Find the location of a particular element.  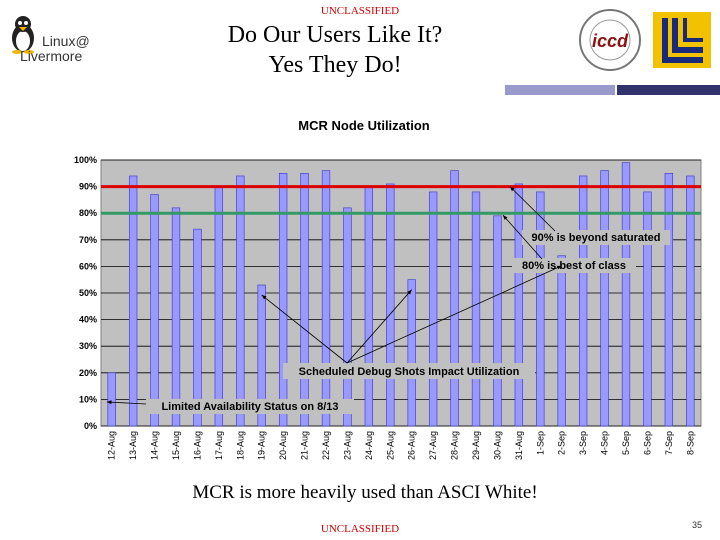

y-tick-label: 70% is located at coordinates (88, 240).